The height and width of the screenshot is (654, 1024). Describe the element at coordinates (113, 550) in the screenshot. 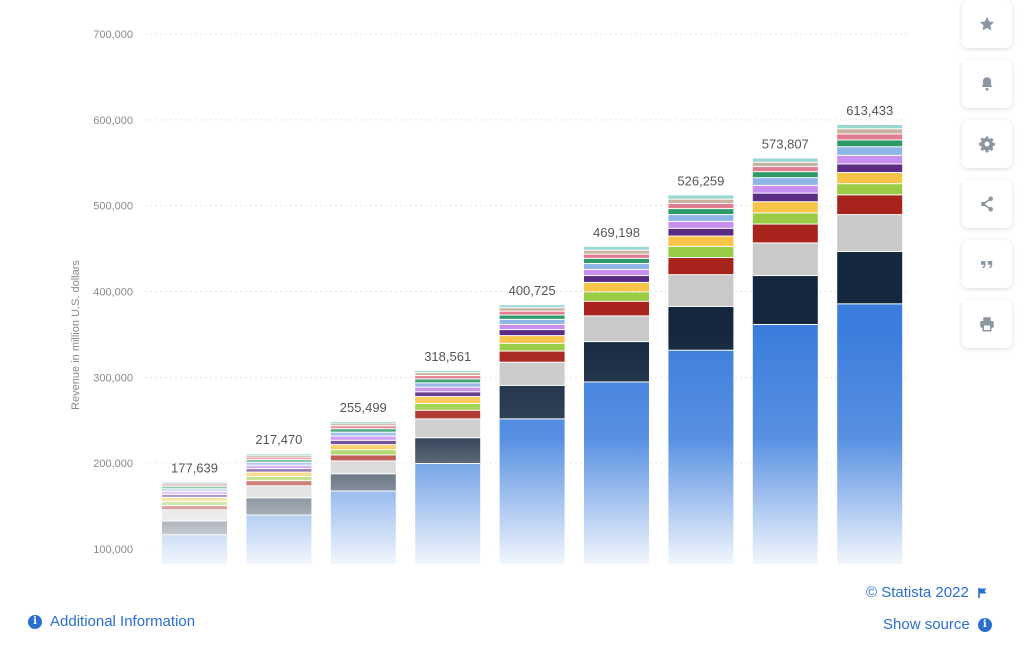

I see `y-tick-label: 100,000` at that location.